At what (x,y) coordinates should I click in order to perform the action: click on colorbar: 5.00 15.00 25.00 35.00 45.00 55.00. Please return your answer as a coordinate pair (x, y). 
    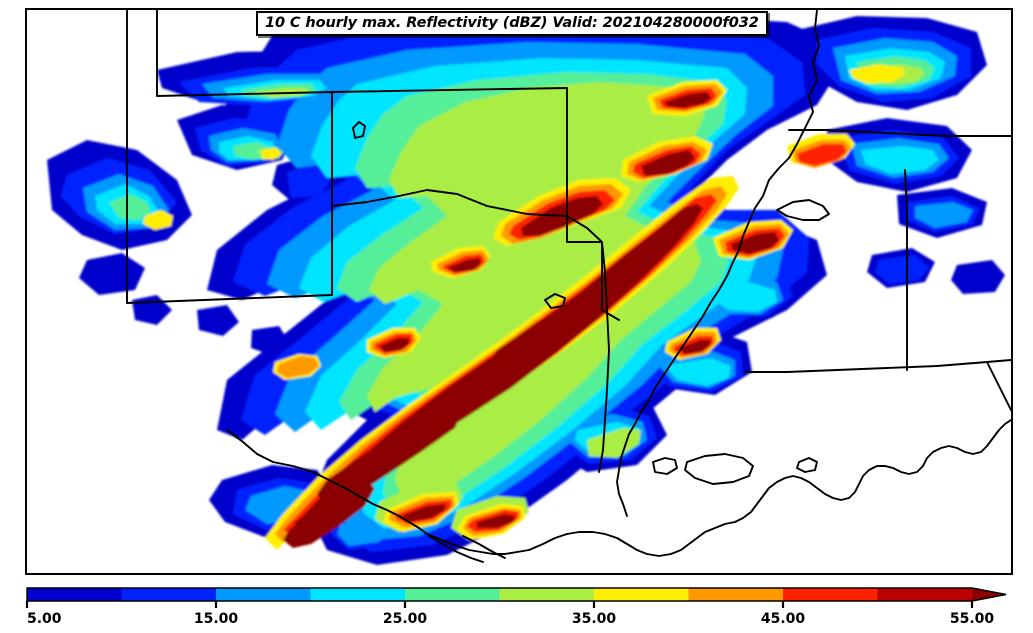
    Looking at the image, I should click on (516, 608).